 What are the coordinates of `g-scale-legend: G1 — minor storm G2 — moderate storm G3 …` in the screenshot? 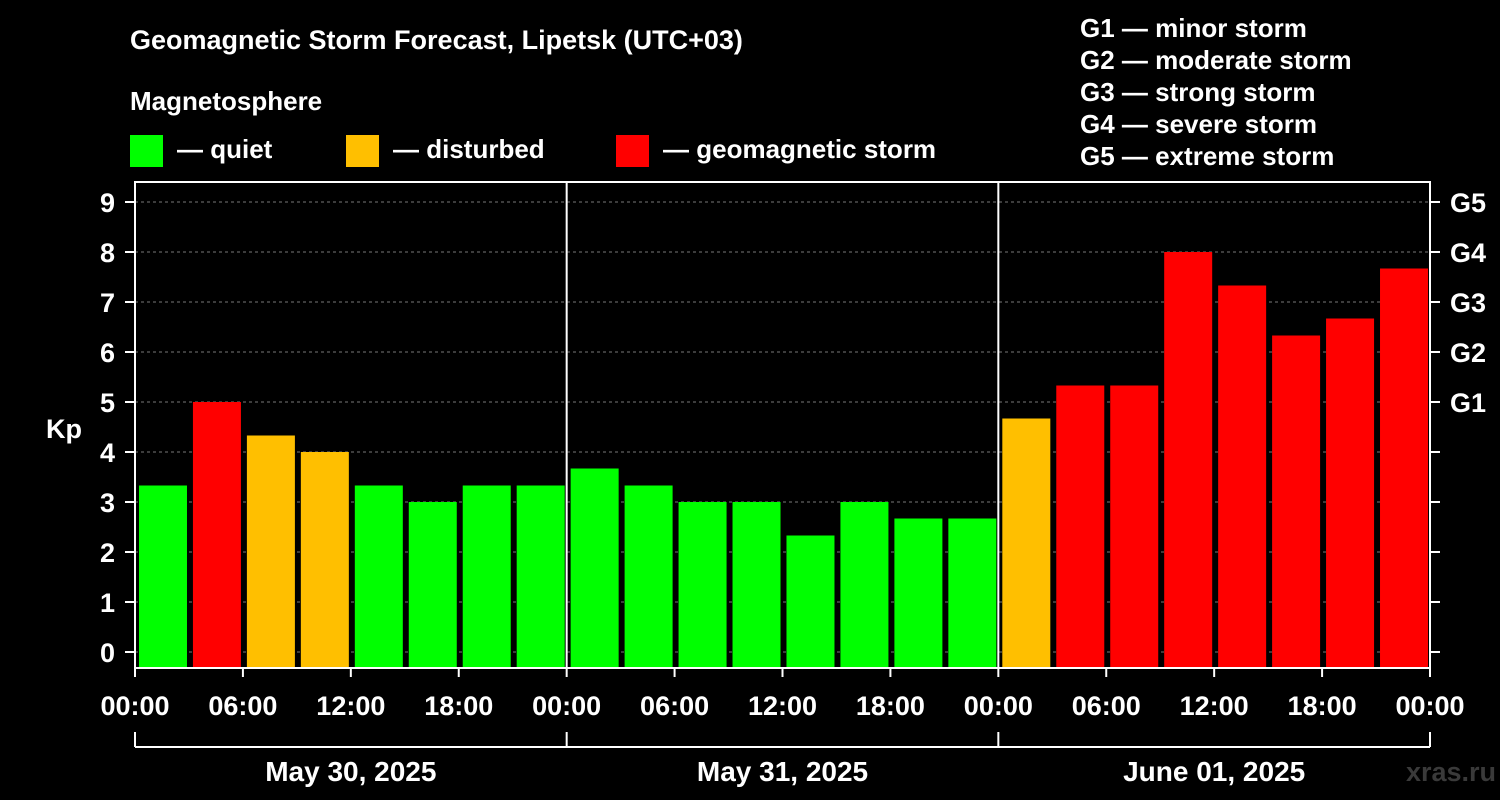 It's located at (1216, 92).